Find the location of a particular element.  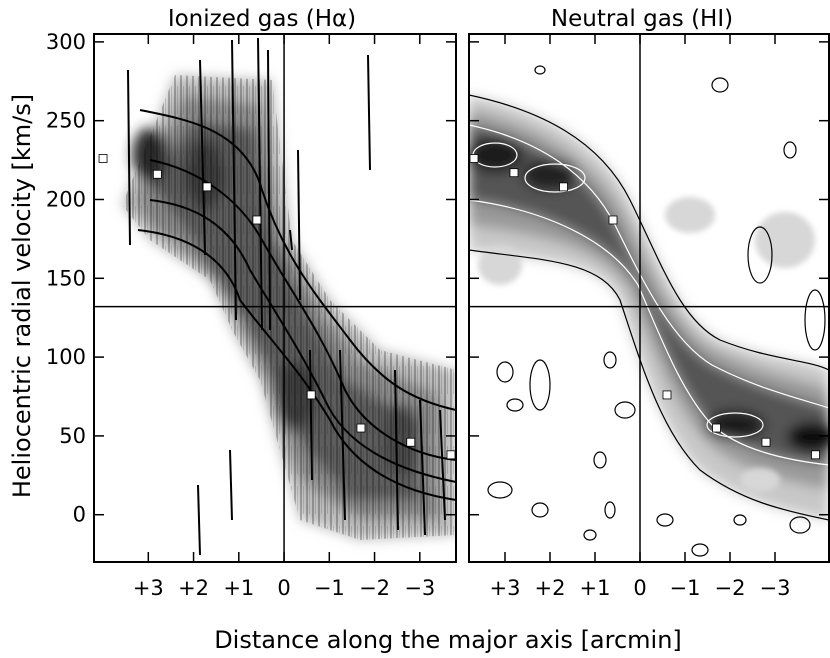

y-axis-label: Heliocentric radial velocity [km/s] is located at coordinates (22, 296).